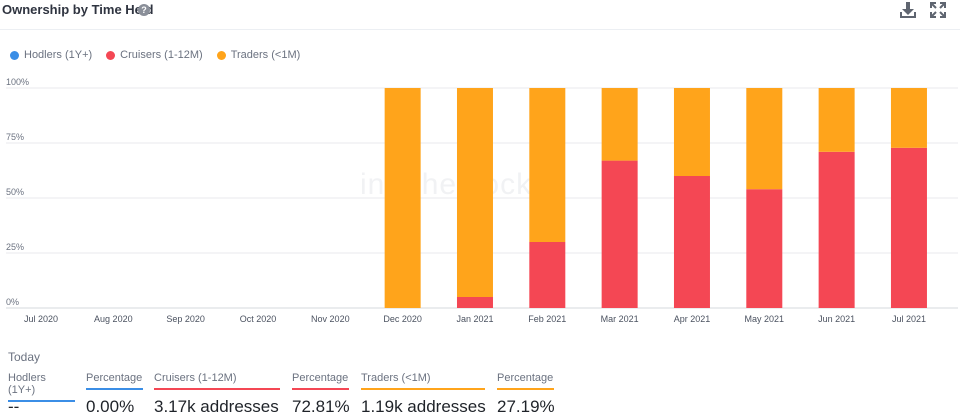 The height and width of the screenshot is (417, 960). I want to click on x-tick-label: Oct 2020, so click(258, 319).